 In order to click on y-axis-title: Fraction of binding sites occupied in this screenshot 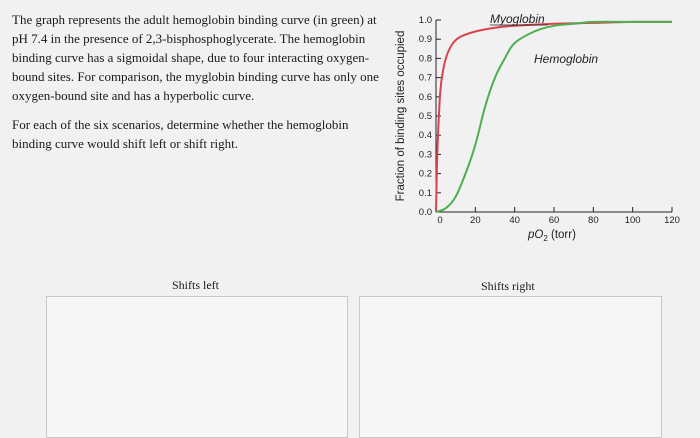, I will do `click(401, 116)`.